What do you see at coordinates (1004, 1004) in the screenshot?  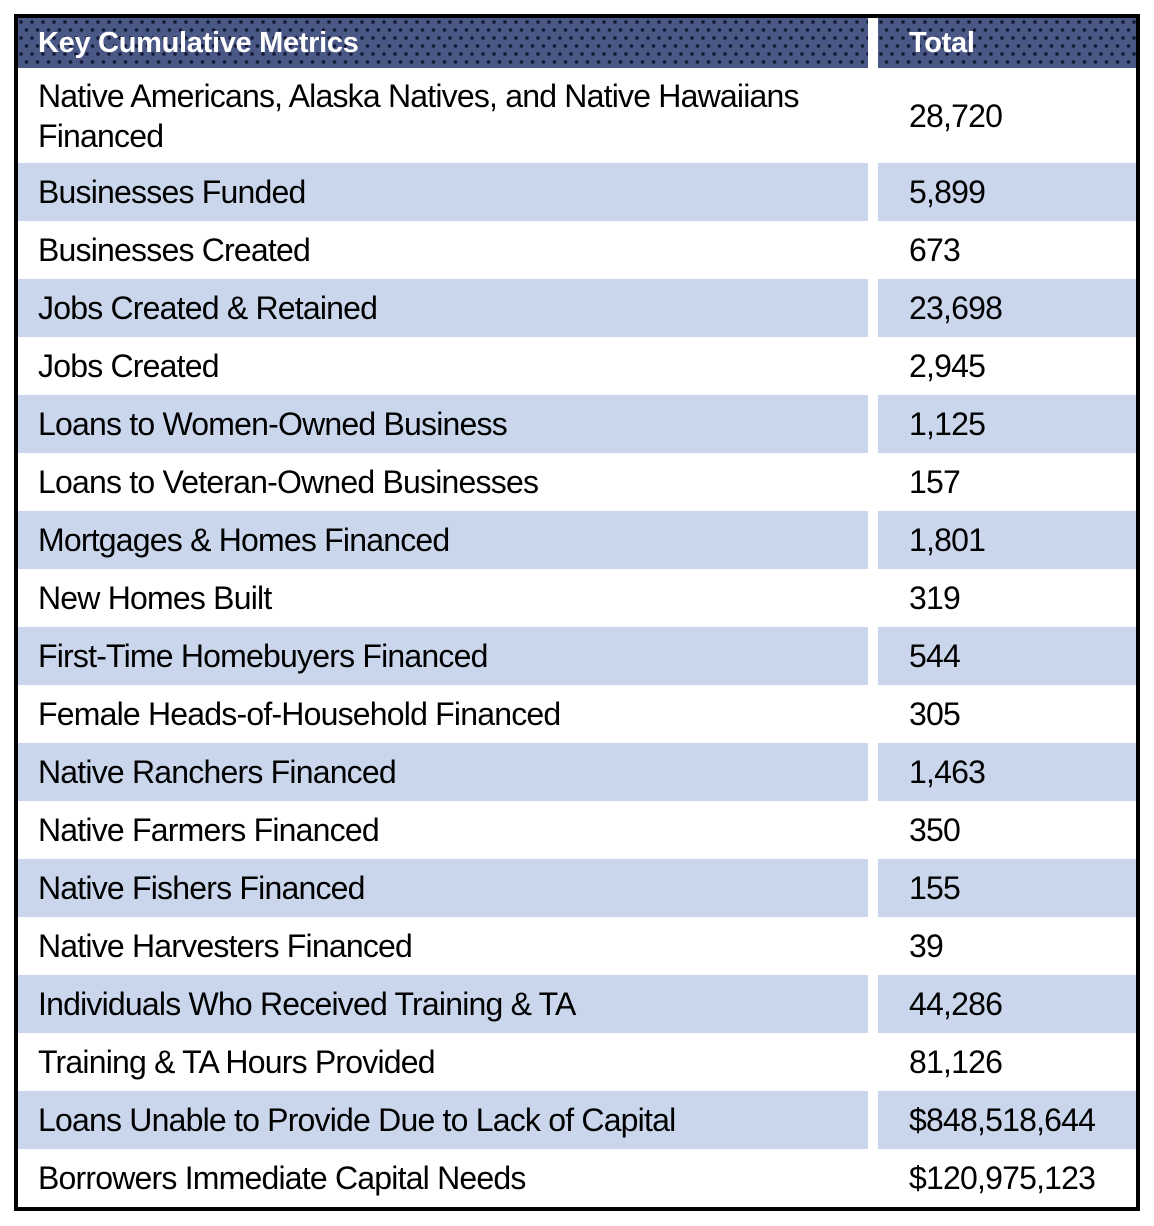 I see `metric-value-cell: 44,286` at bounding box center [1004, 1004].